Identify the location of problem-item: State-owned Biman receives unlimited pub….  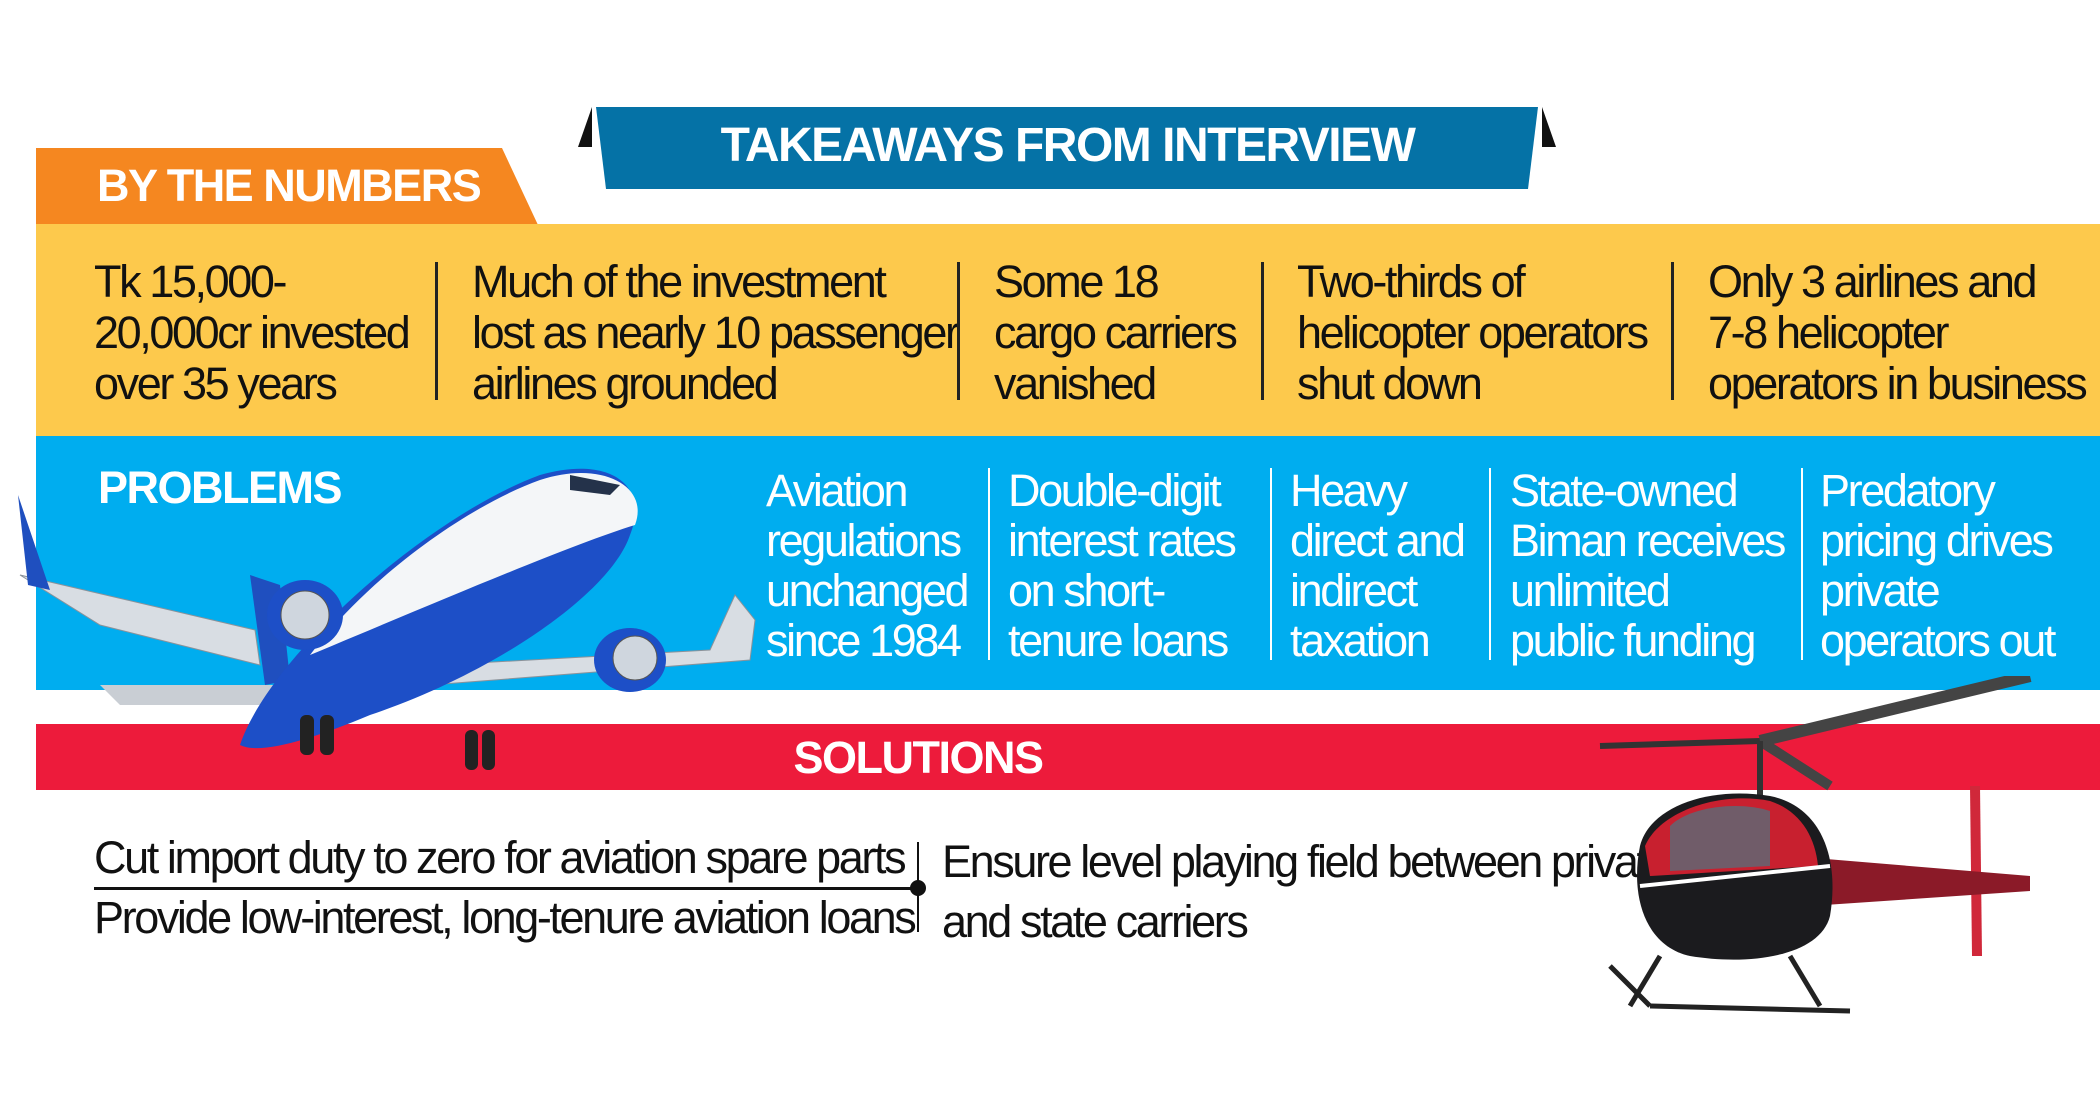
(1648, 565).